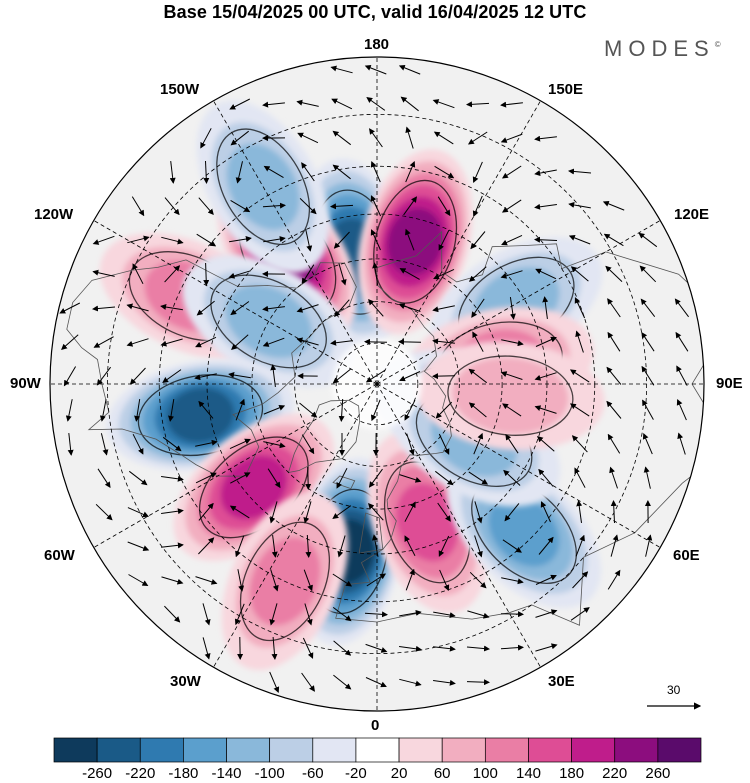  What do you see at coordinates (572, 773) in the screenshot?
I see `colorbar-tick-label: 180` at bounding box center [572, 773].